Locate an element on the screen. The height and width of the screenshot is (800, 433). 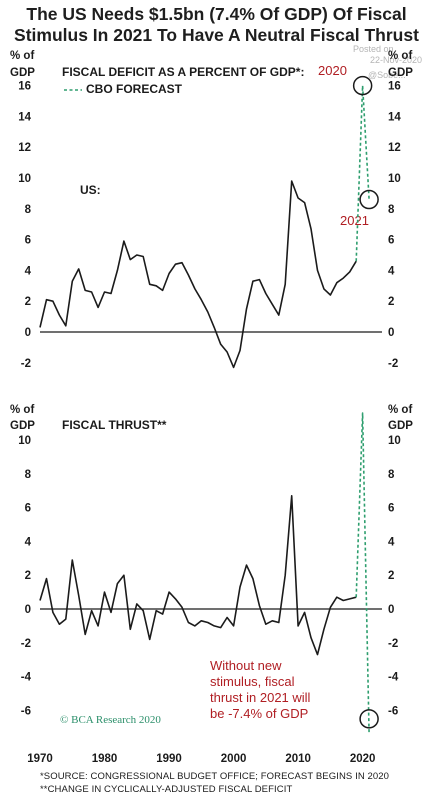
top-ytick-right-6: 6 is located at coordinates (391, 241).